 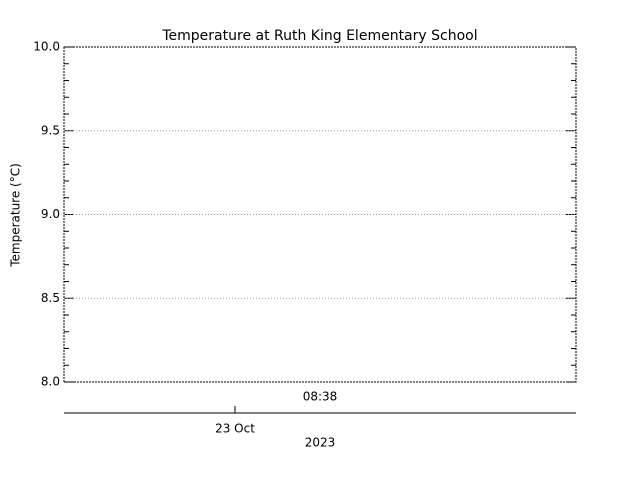 I want to click on x-tick-label: 23 Oct, so click(x=235, y=429).